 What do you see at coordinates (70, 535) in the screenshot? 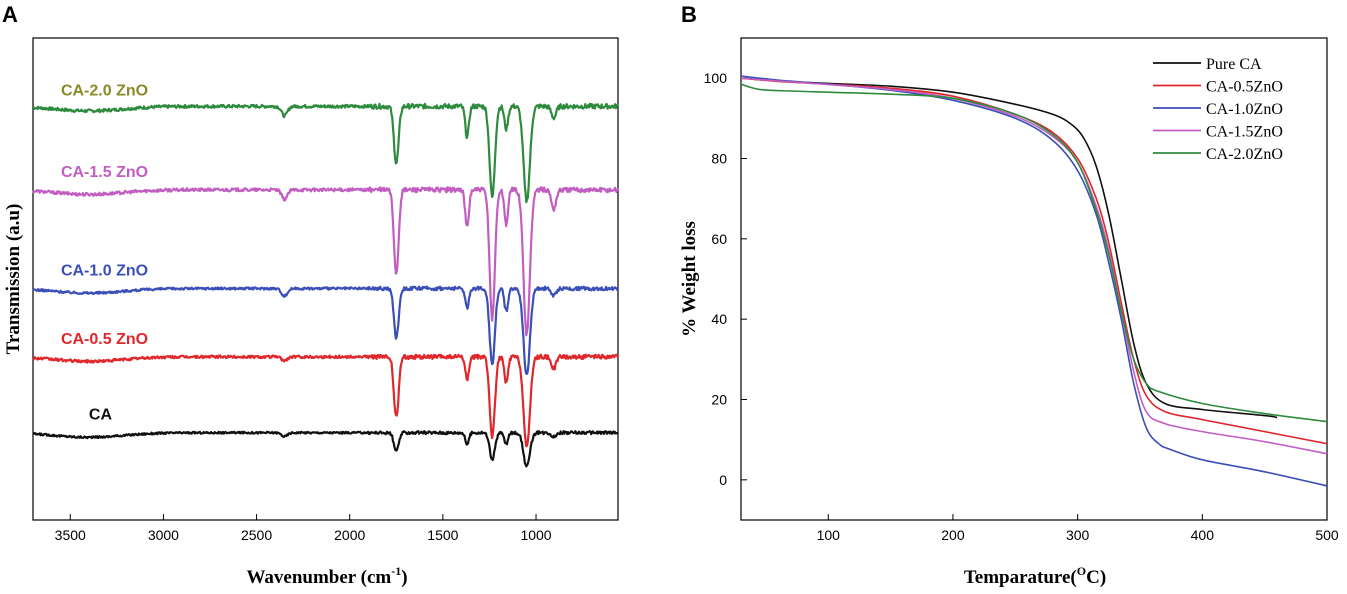
I see `panel-a-x-tick-label: 3500` at bounding box center [70, 535].